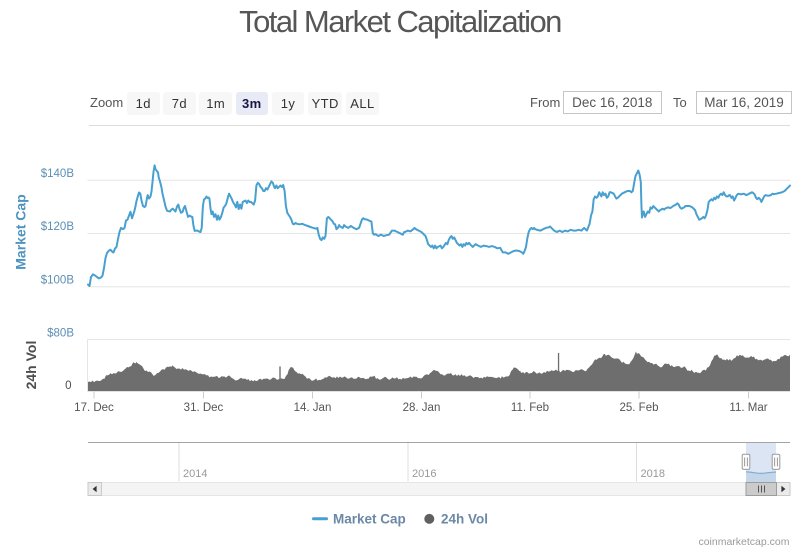 This screenshot has width=800, height=555. What do you see at coordinates (204, 408) in the screenshot?
I see `svg-text: 31. Dec` at bounding box center [204, 408].